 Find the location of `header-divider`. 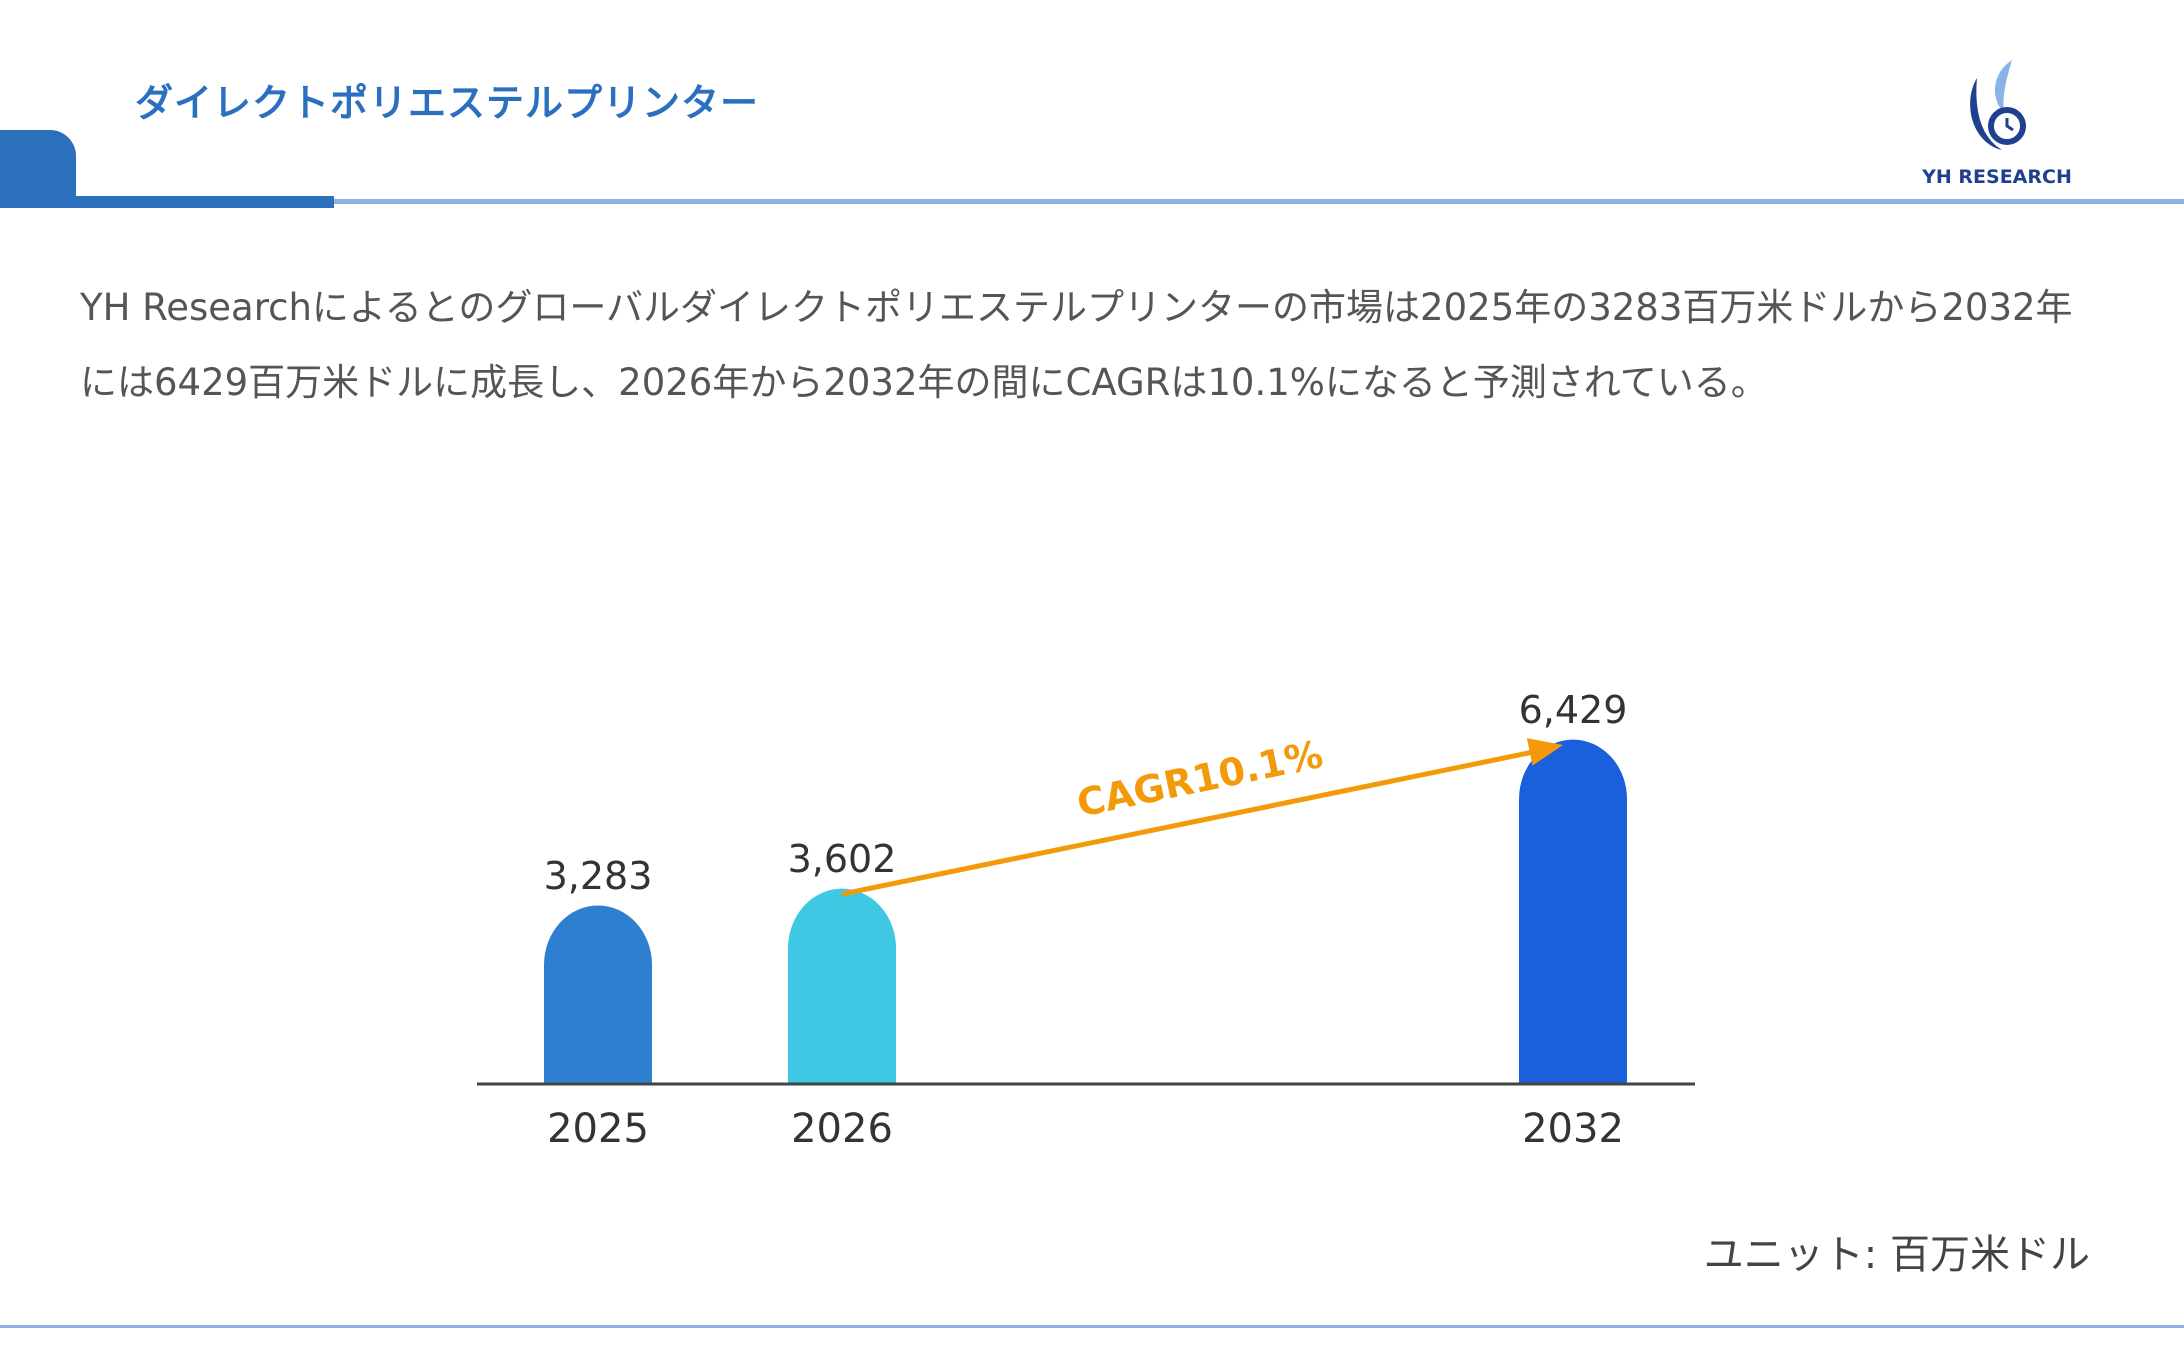

header-divider is located at coordinates (1259, 201).